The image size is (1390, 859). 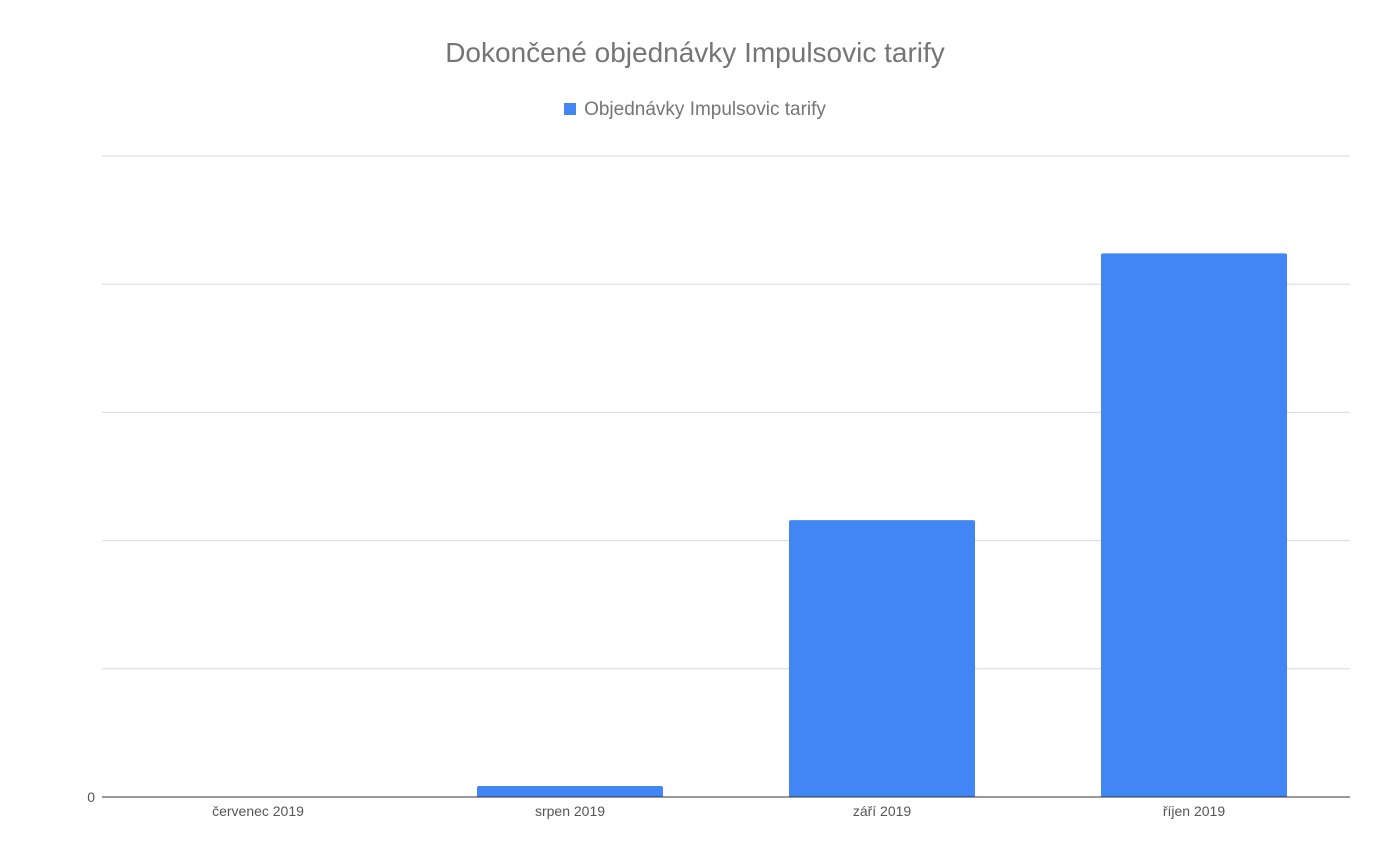 I want to click on chart-title: Dokončené objednávky Impulsovic tarify, so click(x=695, y=52).